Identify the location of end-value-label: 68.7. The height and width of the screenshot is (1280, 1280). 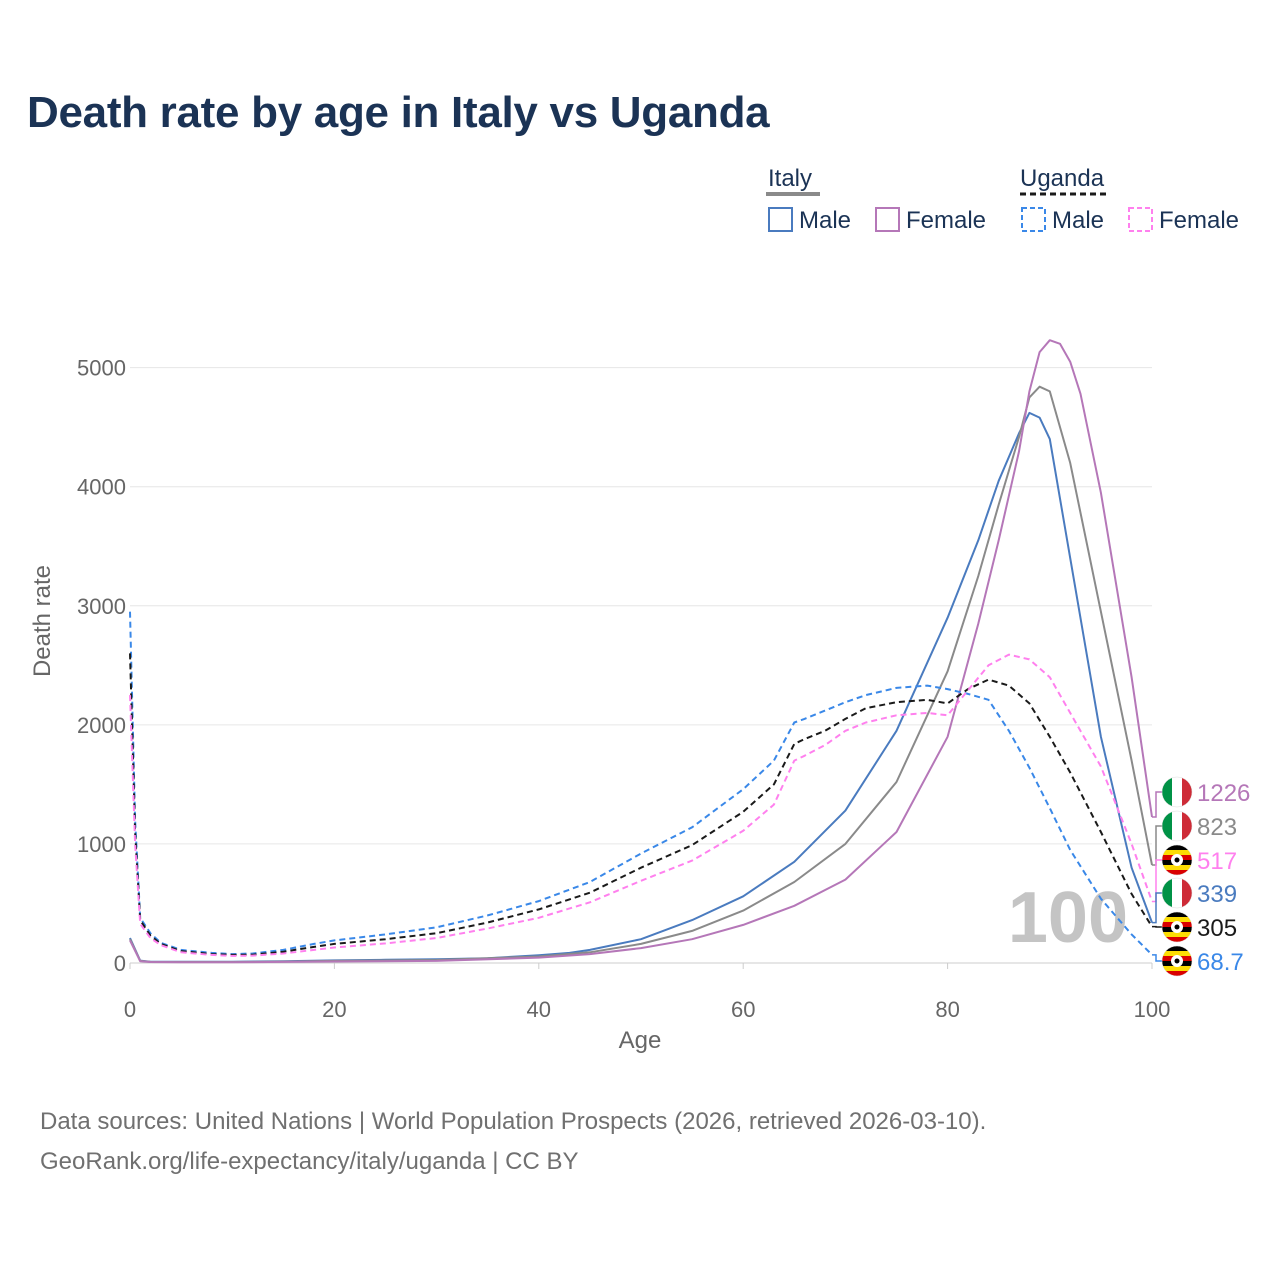
(1220, 962).